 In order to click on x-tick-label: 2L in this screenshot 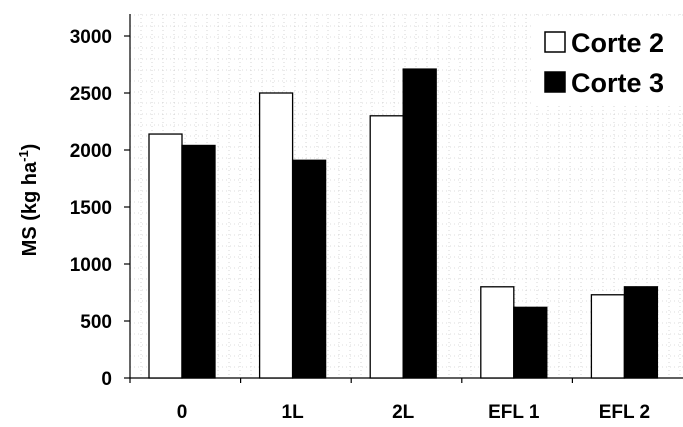, I will do `click(403, 412)`.